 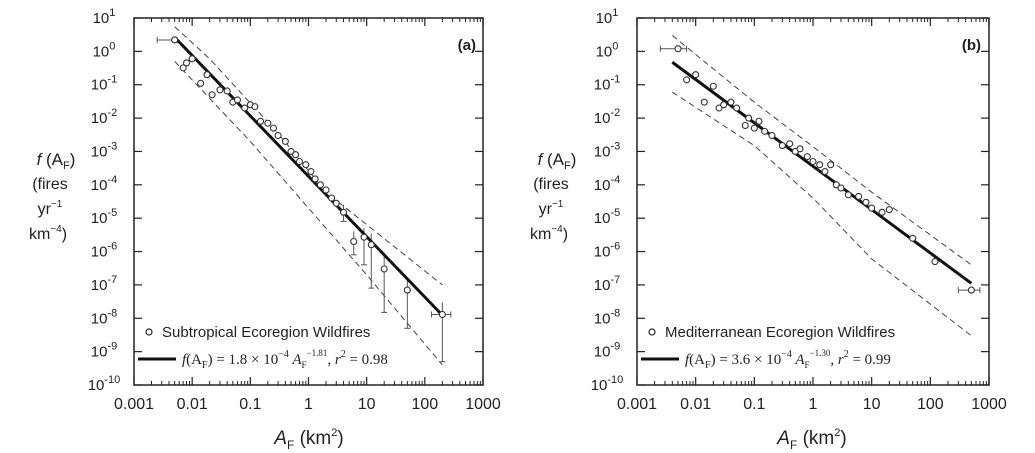 What do you see at coordinates (50, 208) in the screenshot?
I see `panel-a-y-label-line3: yr−1` at bounding box center [50, 208].